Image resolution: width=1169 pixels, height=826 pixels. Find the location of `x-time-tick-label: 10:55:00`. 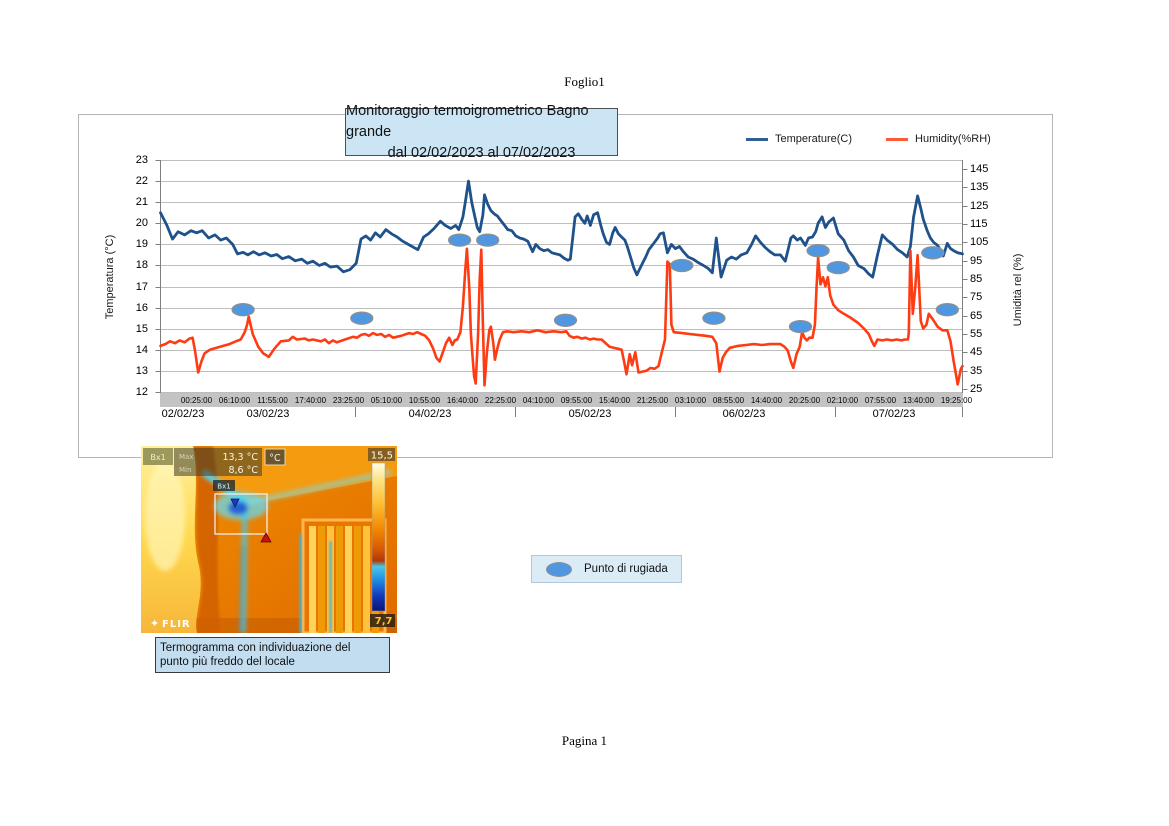

x-time-tick-label: 10:55:00 is located at coordinates (424, 400).